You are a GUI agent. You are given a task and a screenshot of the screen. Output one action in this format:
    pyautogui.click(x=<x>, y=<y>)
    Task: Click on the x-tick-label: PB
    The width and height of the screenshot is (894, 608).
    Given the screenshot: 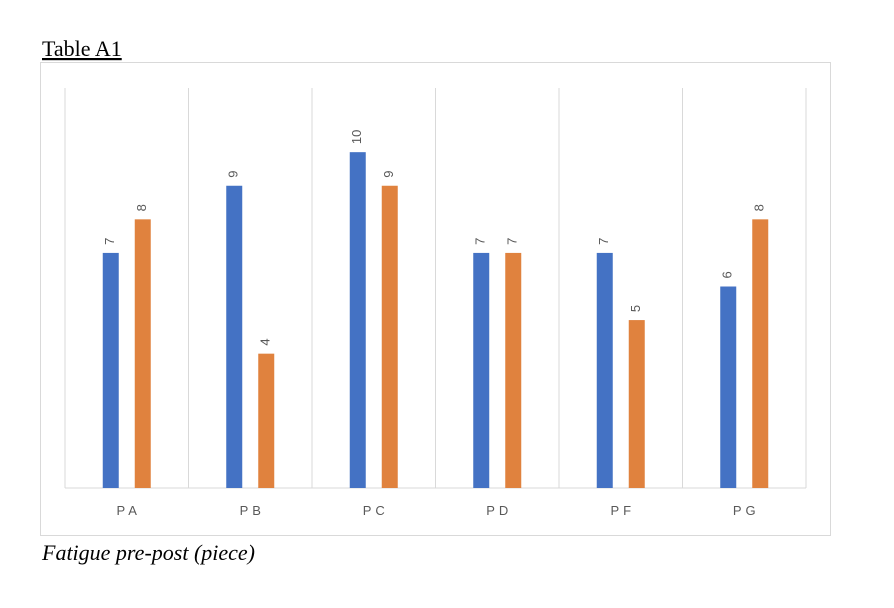 What is the action you would take?
    pyautogui.click(x=252, y=510)
    